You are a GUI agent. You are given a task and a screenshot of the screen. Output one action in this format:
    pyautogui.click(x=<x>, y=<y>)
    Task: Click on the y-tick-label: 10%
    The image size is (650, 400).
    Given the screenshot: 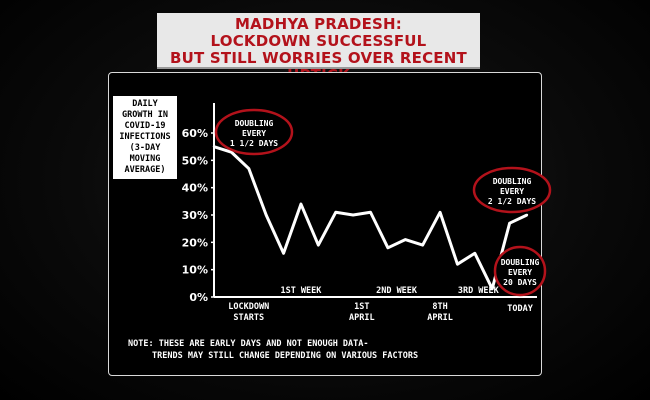 What is the action you would take?
    pyautogui.click(x=195, y=270)
    